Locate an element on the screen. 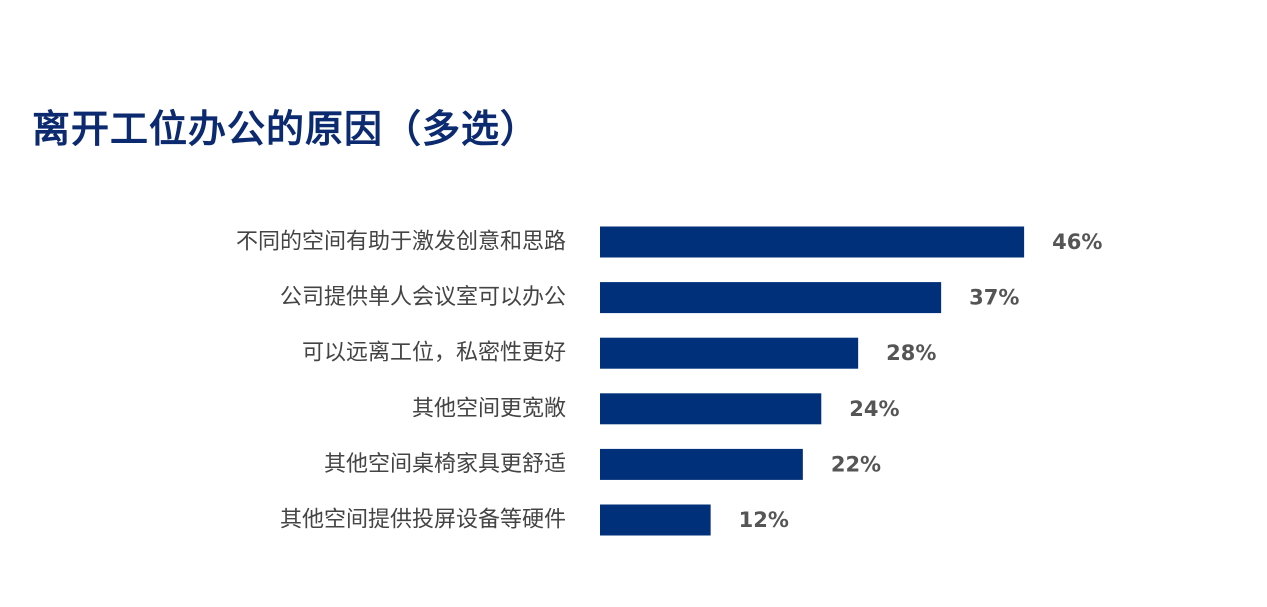 The width and height of the screenshot is (1267, 607). category-label: 不同的空间有助于激发创意和思路 is located at coordinates (401, 242).